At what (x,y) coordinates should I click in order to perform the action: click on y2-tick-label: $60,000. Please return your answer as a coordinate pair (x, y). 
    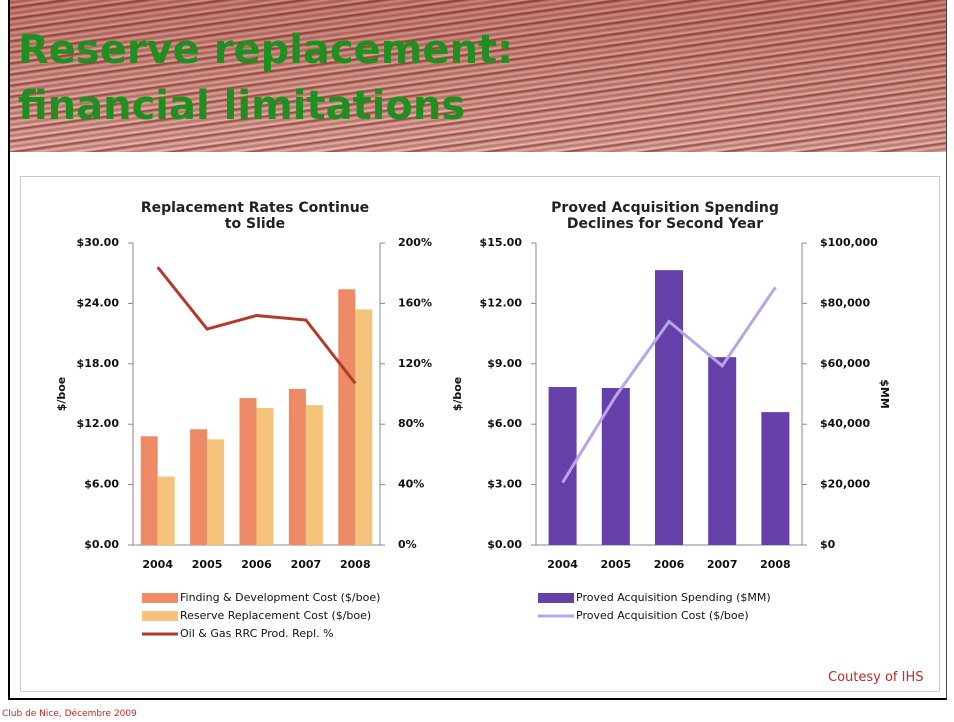
    Looking at the image, I should click on (845, 363).